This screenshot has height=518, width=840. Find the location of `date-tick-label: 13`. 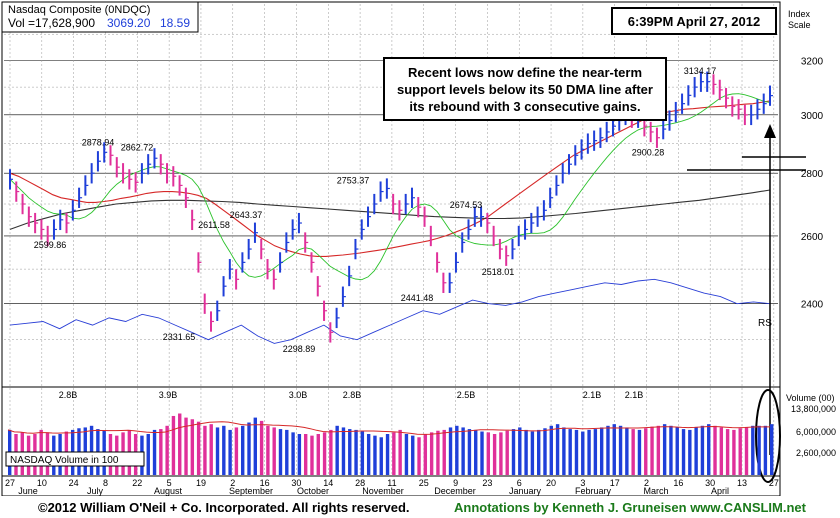

date-tick-label: 13 is located at coordinates (742, 483).